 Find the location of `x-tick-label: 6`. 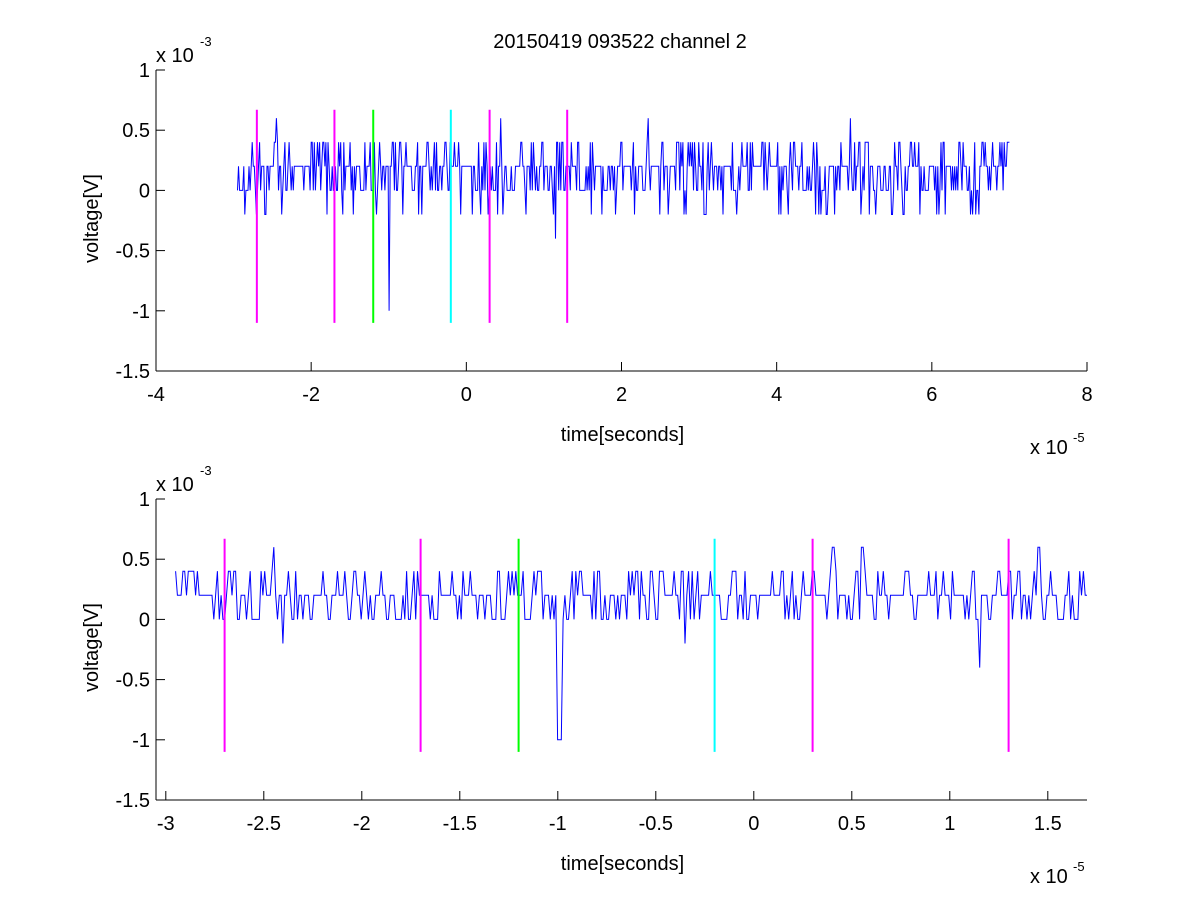

x-tick-label: 6 is located at coordinates (931, 395).